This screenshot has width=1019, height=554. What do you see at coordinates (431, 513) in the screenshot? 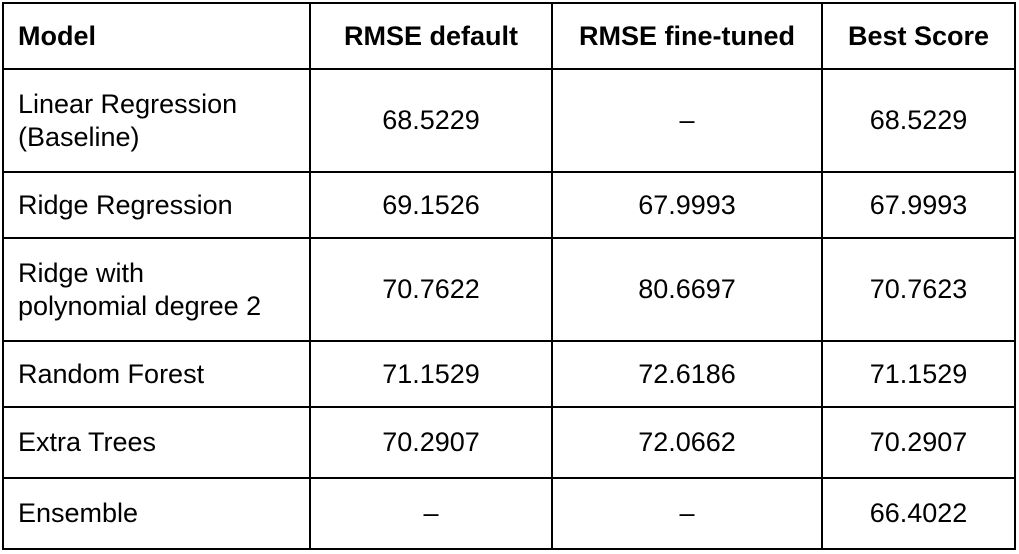
I see `rmse-default-cell: –` at bounding box center [431, 513].